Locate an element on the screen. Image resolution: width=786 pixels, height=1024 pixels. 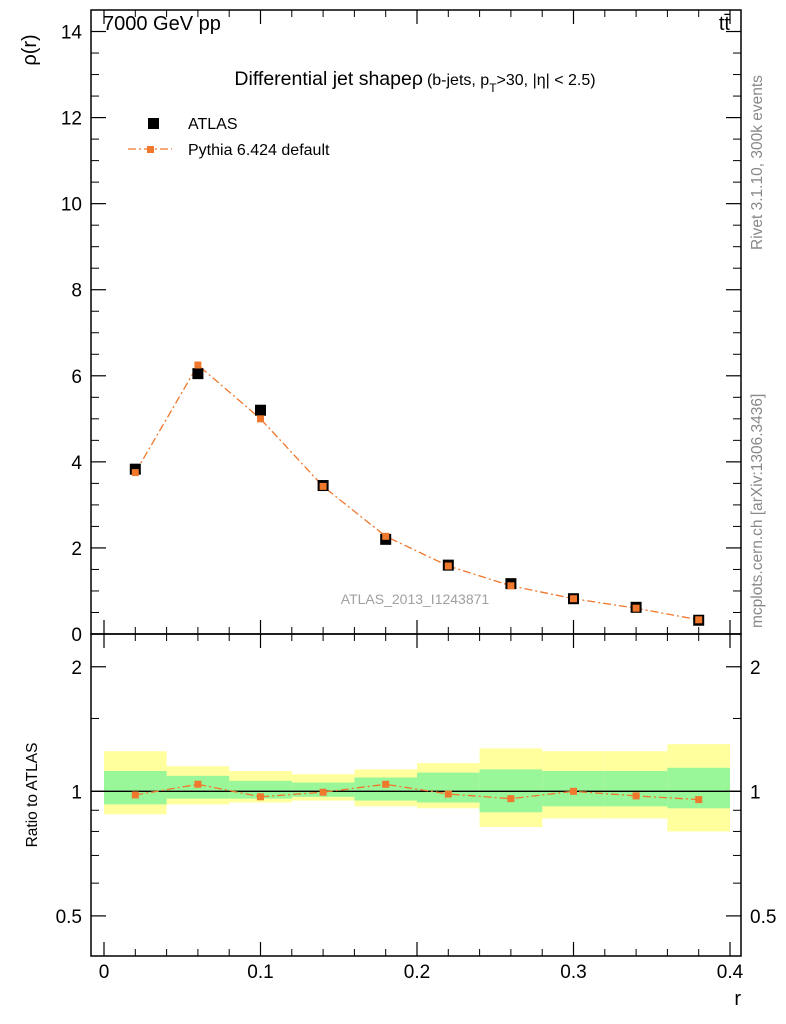
ratio-y-tick-label-left: 0.5 is located at coordinates (69, 917).